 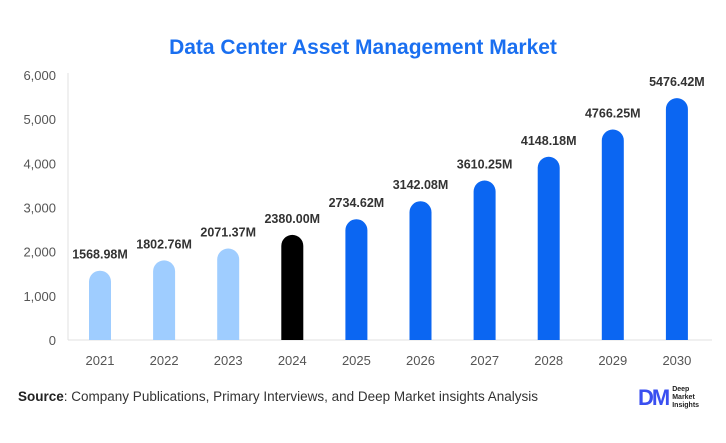 What do you see at coordinates (164, 244) in the screenshot?
I see `data-label: 1802.76M` at bounding box center [164, 244].